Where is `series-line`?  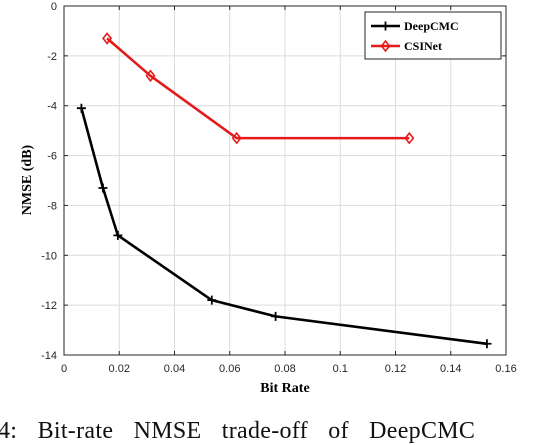 series-line is located at coordinates (258, 88).